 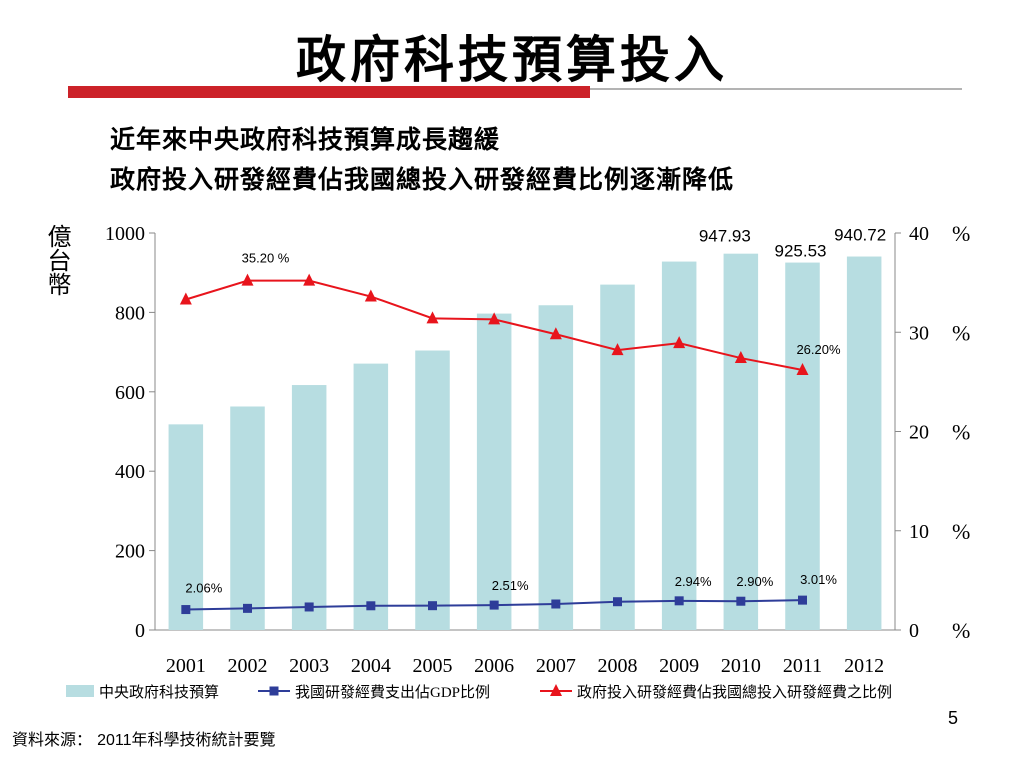 What do you see at coordinates (203, 588) in the screenshot?
I see `data-label: 2.06%` at bounding box center [203, 588].